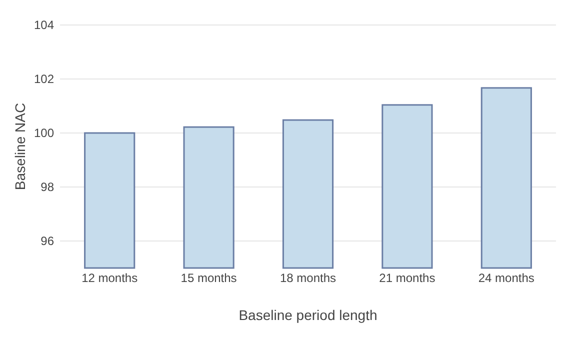  What do you see at coordinates (44, 79) in the screenshot?
I see `y-tick-label: 102` at bounding box center [44, 79].